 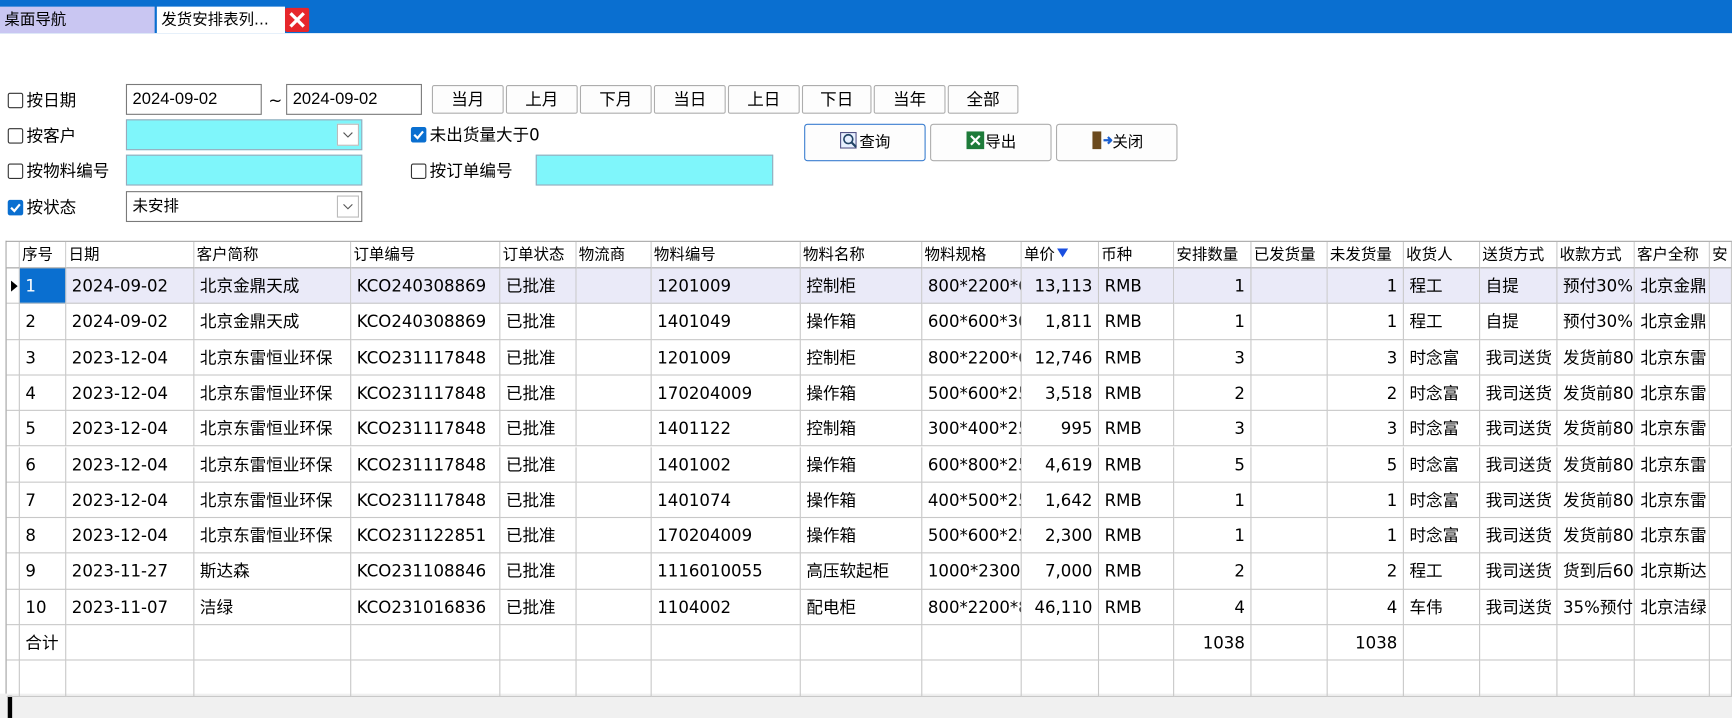 I want to click on grid-cell: KCO231016836, so click(x=426, y=607).